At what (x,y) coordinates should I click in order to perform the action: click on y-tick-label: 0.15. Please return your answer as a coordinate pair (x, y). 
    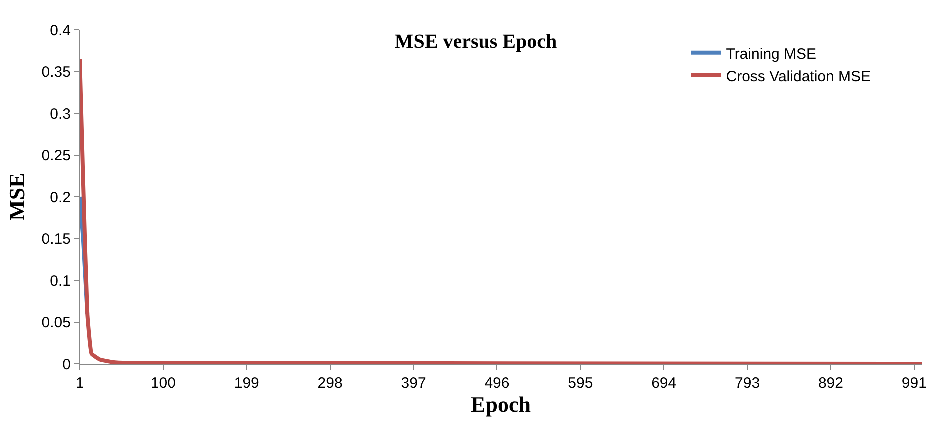
    Looking at the image, I should click on (56, 239).